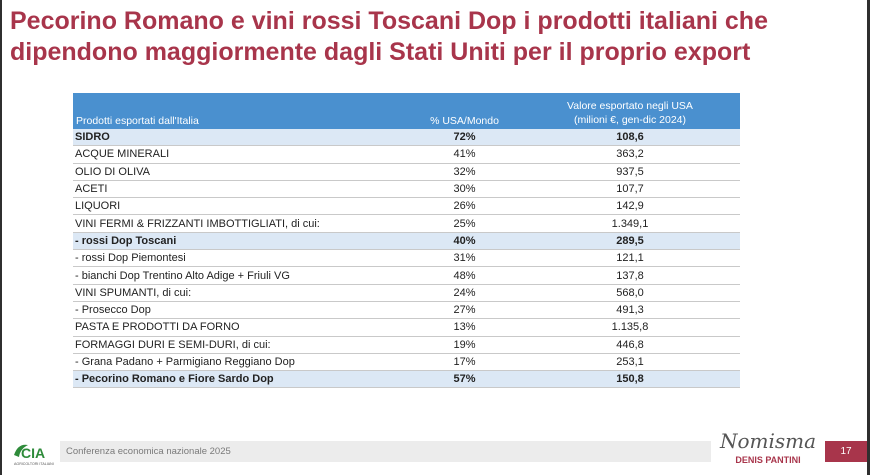 This screenshot has height=475, width=870. Describe the element at coordinates (630, 223) in the screenshot. I see `cell-value: 1.349,1` at that location.